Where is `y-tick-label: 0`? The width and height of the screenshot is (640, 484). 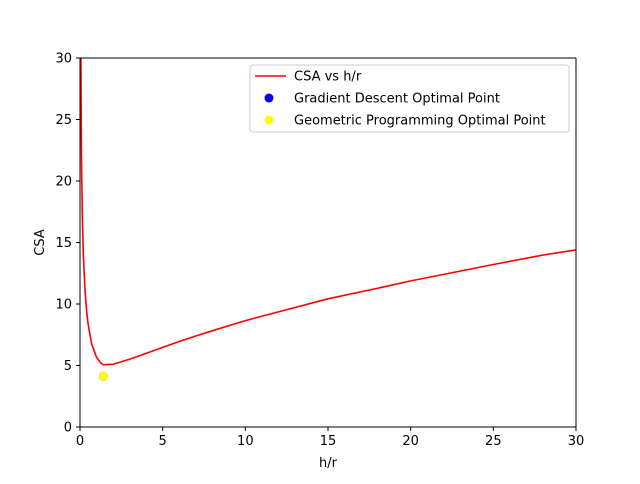 y-tick-label: 0 is located at coordinates (68, 428).